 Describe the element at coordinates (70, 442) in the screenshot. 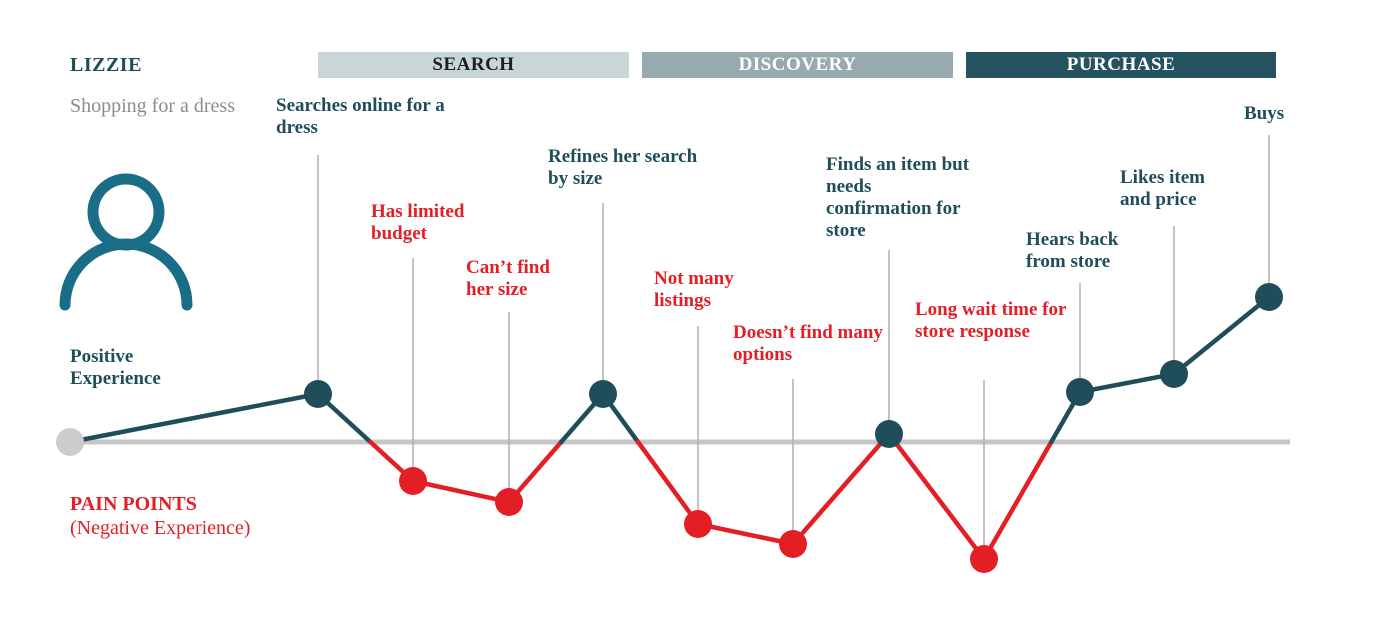

I see `start-point` at that location.